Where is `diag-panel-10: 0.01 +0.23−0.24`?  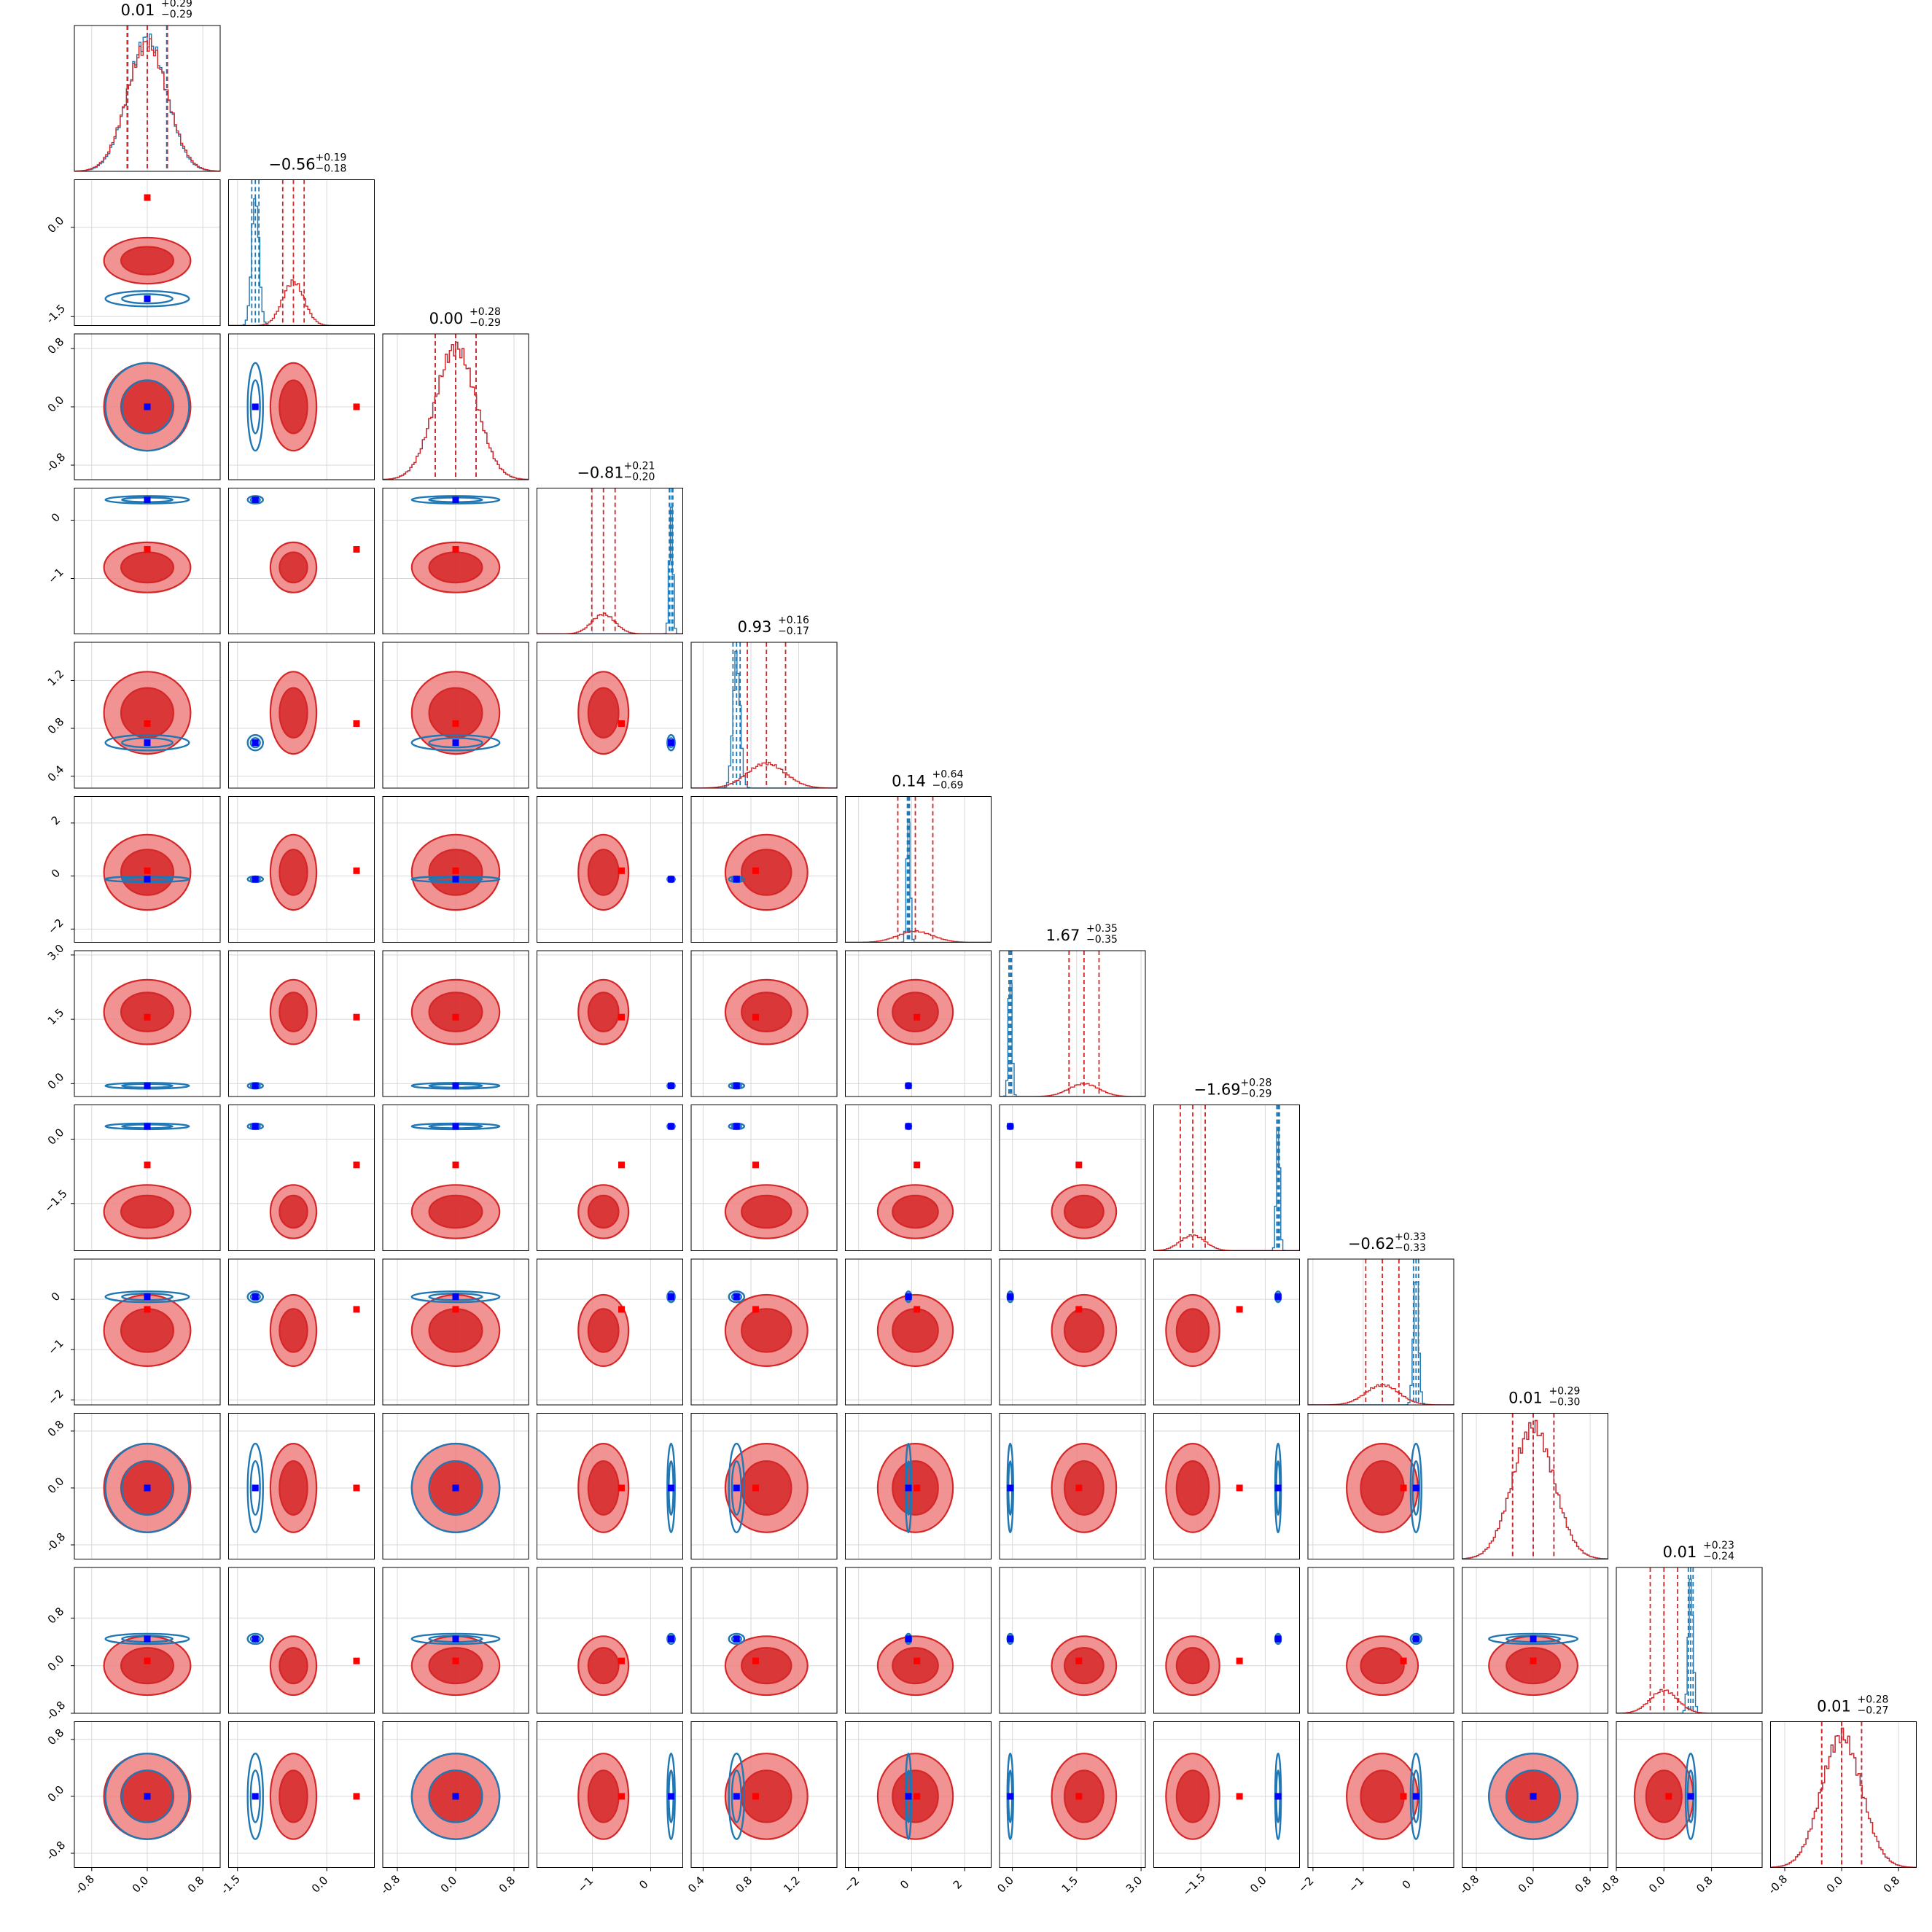
diag-panel-10: 0.01 +0.23−0.24 is located at coordinates (1689, 1627).